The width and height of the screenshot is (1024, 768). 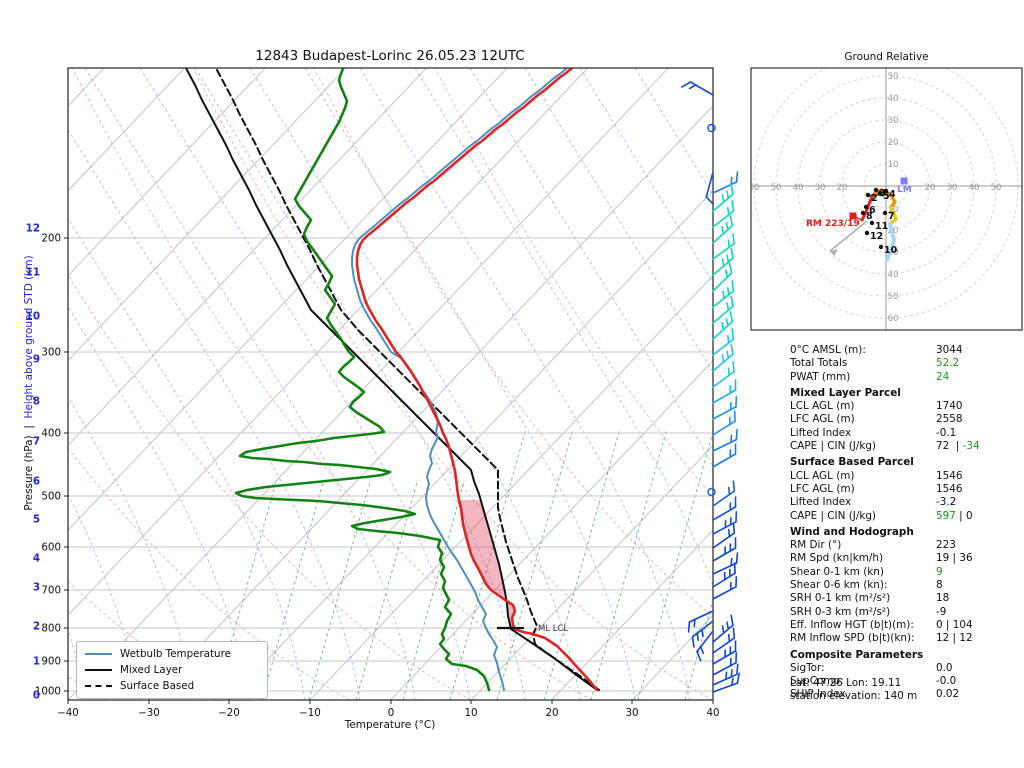 I want to click on info-section-header: Wind and Hodograph, so click(x=852, y=531).